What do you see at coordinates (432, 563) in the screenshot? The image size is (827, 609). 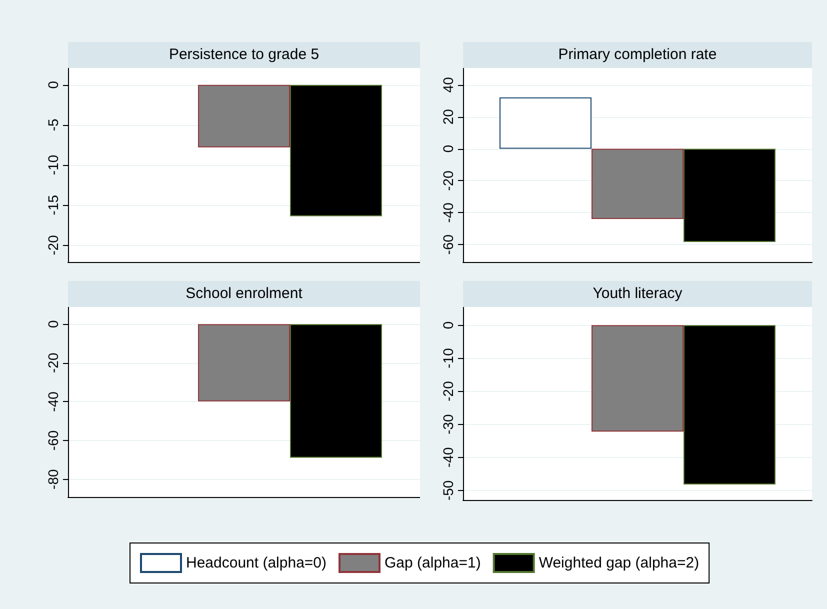 I see `legend-label: Gap (alpha=1)` at bounding box center [432, 563].